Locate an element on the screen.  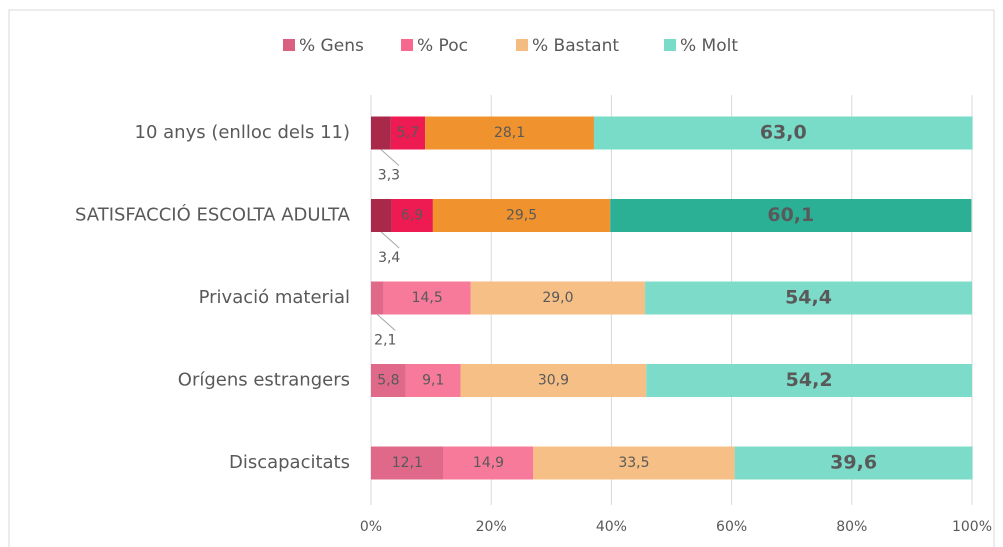
data-label: 54,2 is located at coordinates (809, 380).